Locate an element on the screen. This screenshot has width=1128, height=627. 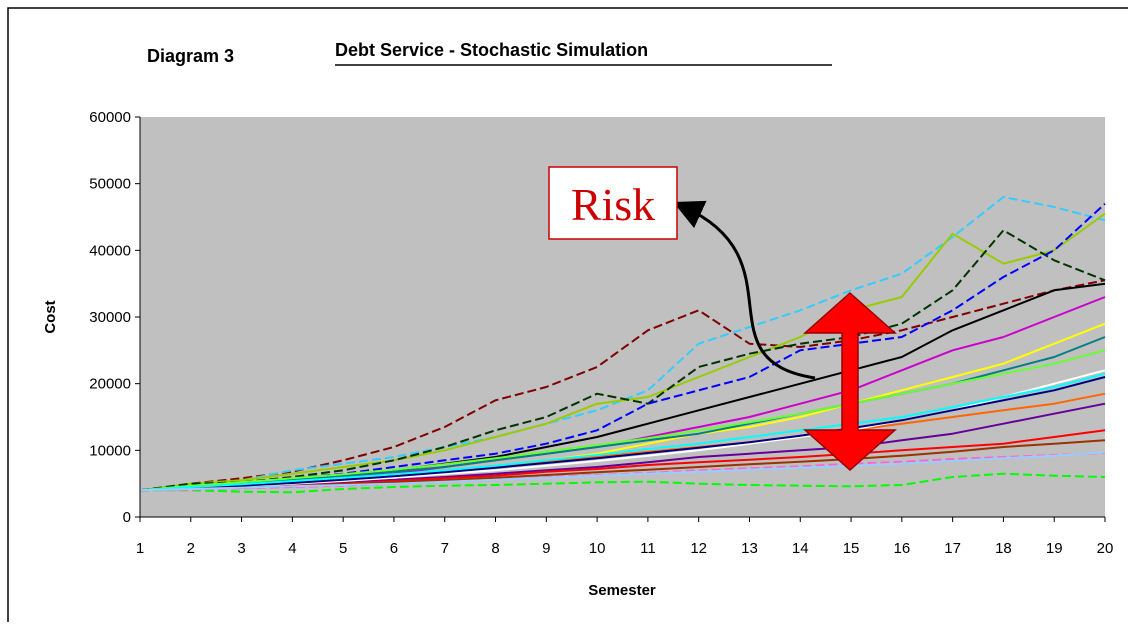
risk-pointer is located at coordinates (744, 290).